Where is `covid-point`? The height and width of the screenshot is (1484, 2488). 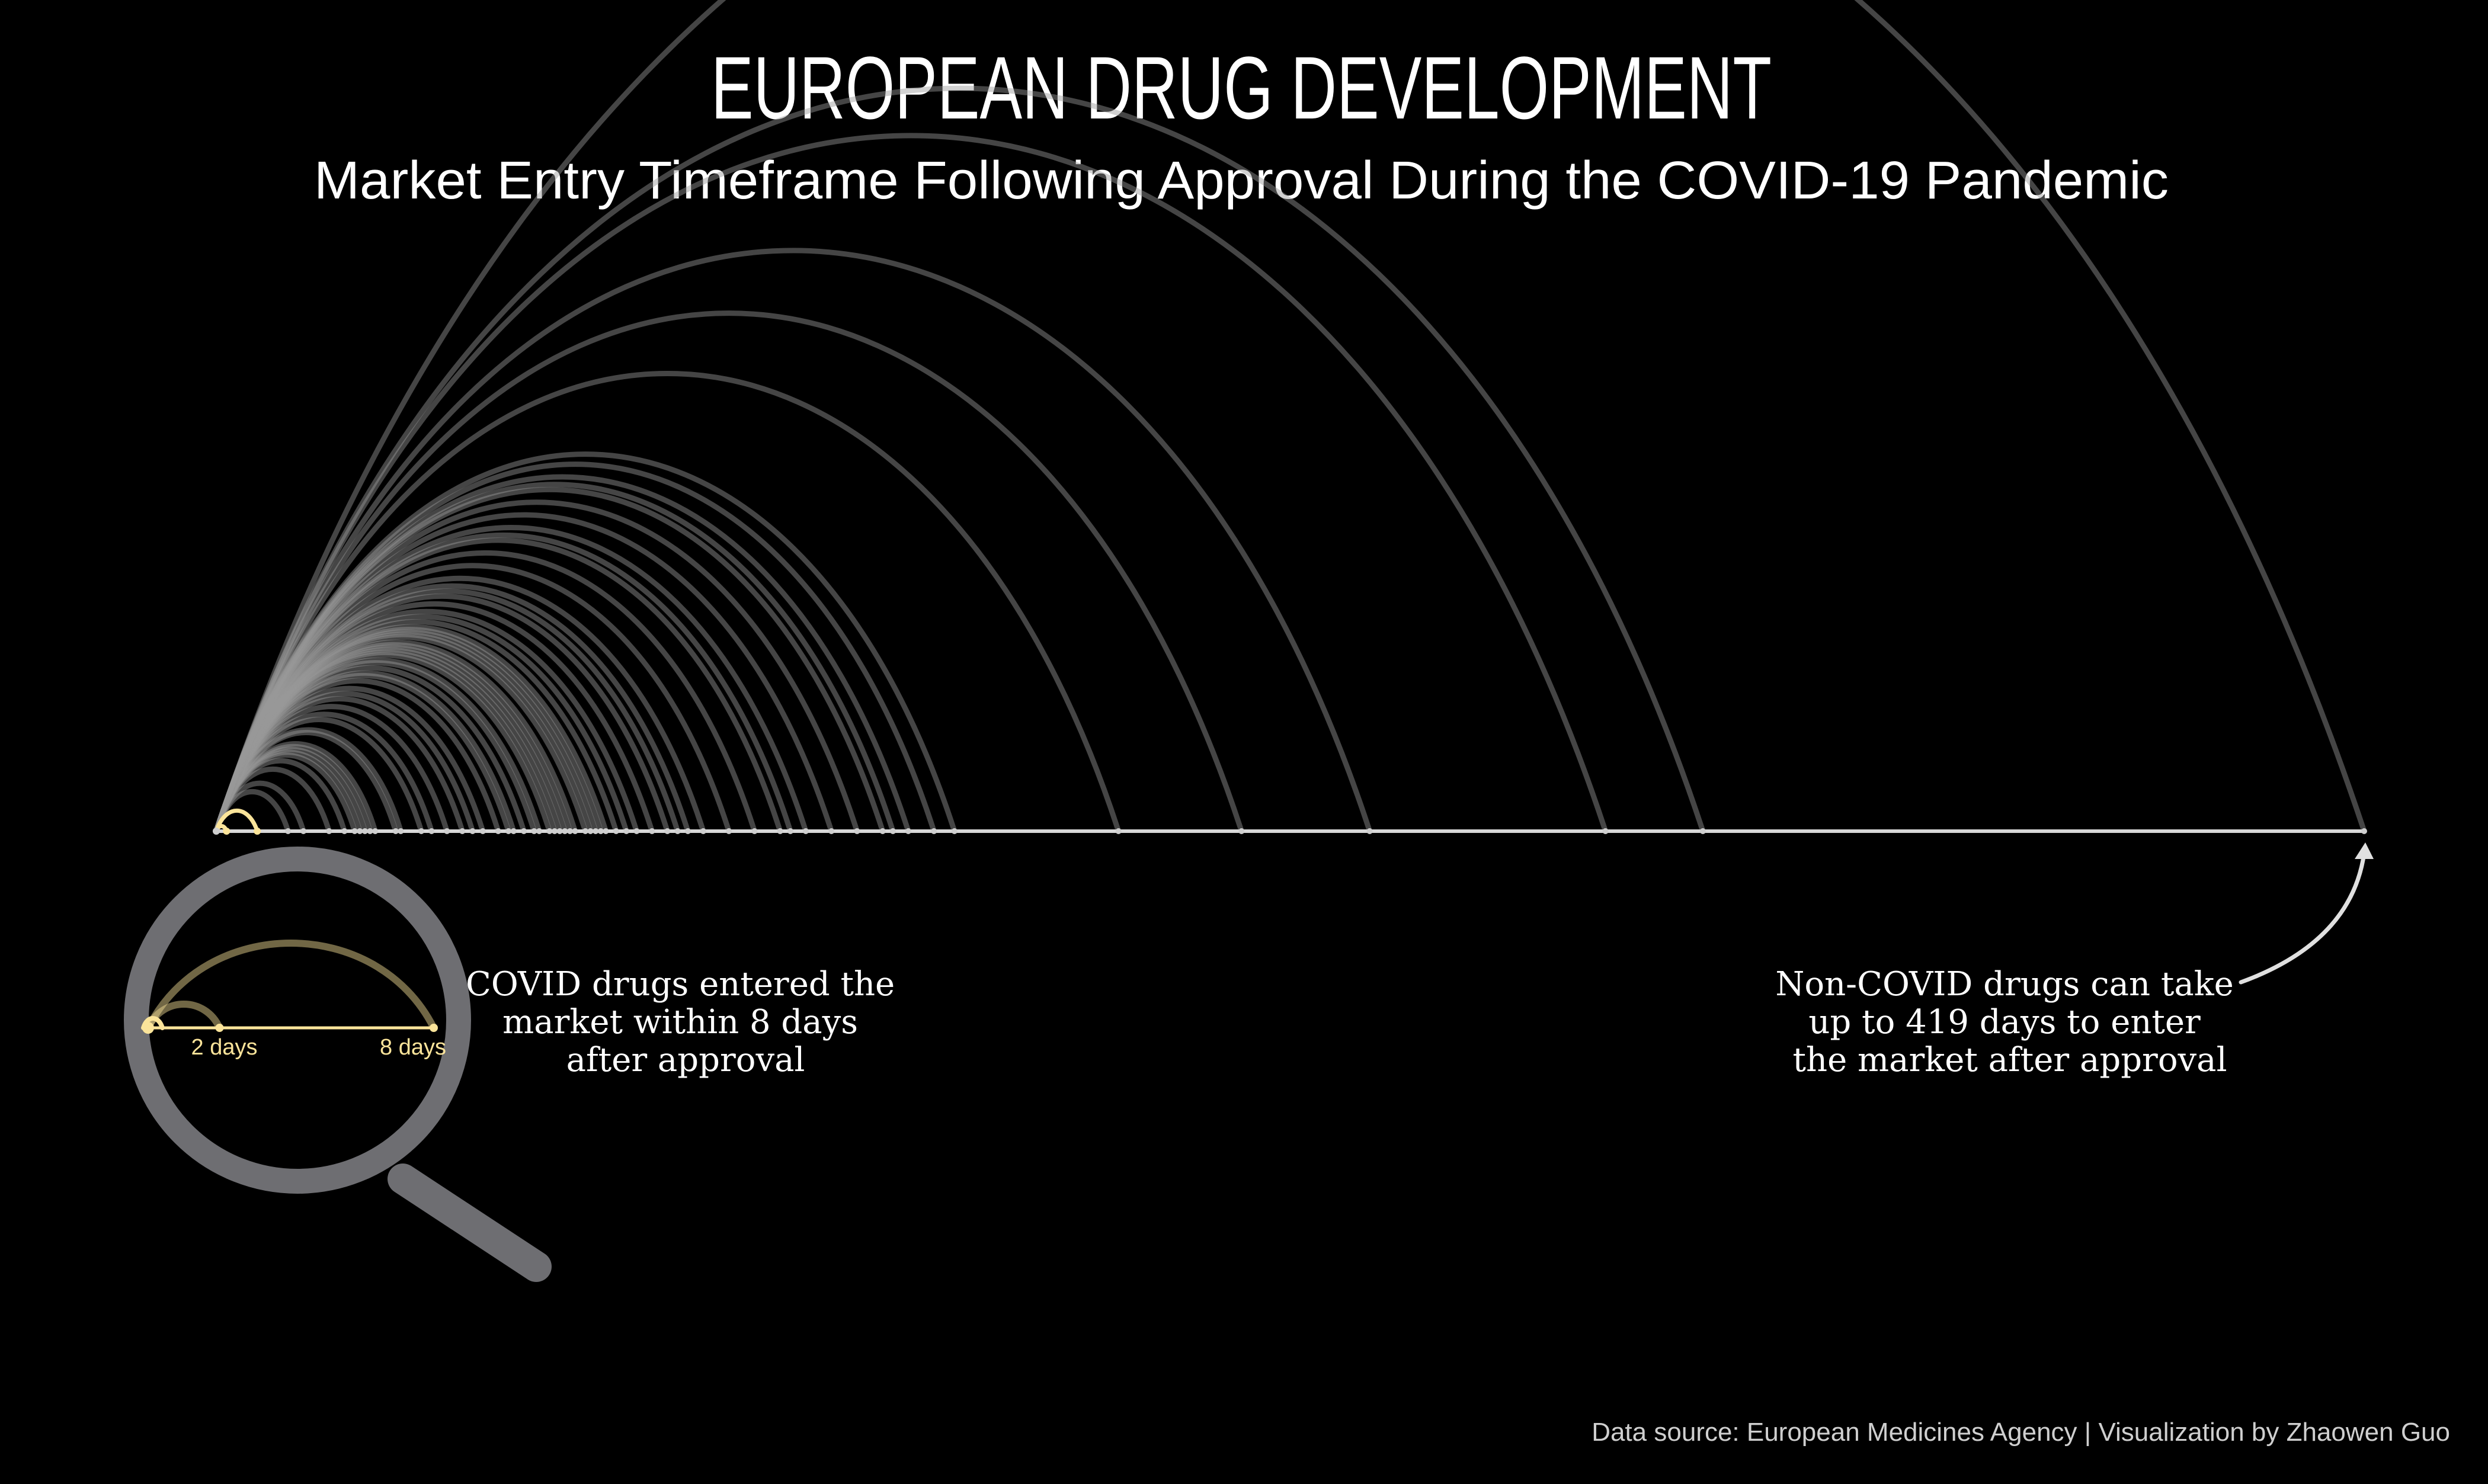
covid-point is located at coordinates (257, 831).